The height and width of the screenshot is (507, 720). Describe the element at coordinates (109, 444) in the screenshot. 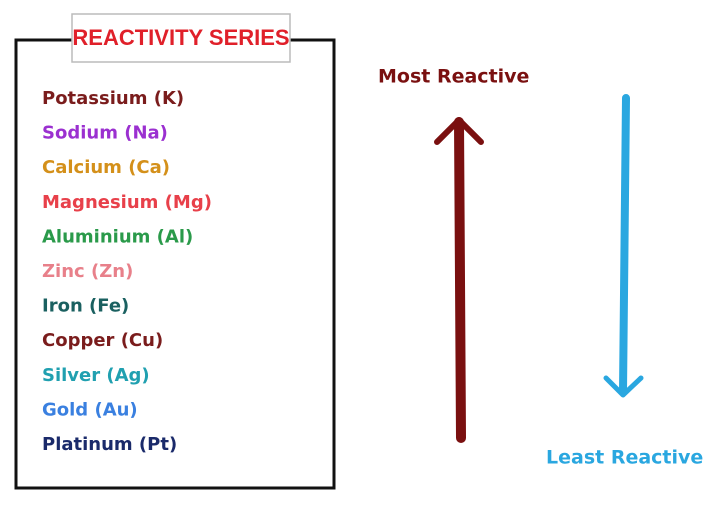

I see `element-item: Platinum (Pt)` at that location.